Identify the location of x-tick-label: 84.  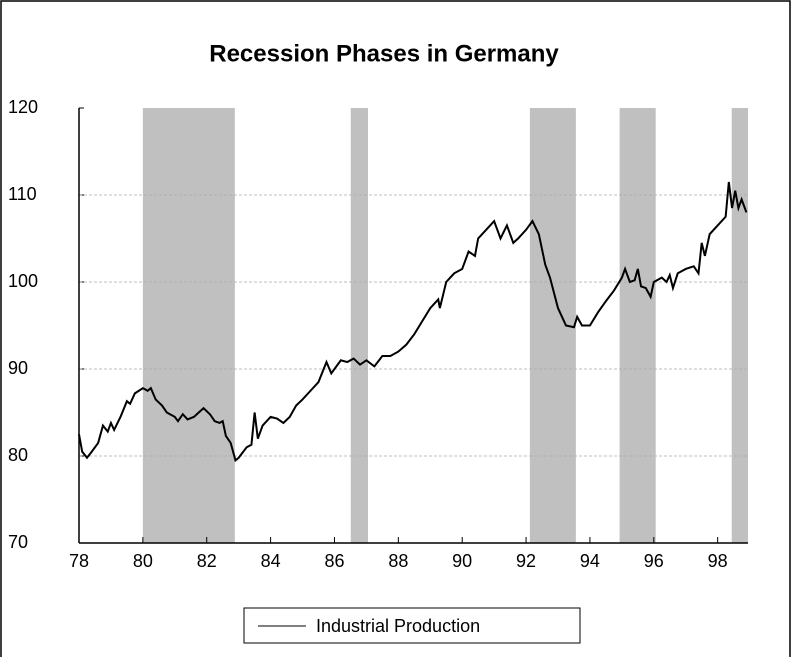
(271, 561).